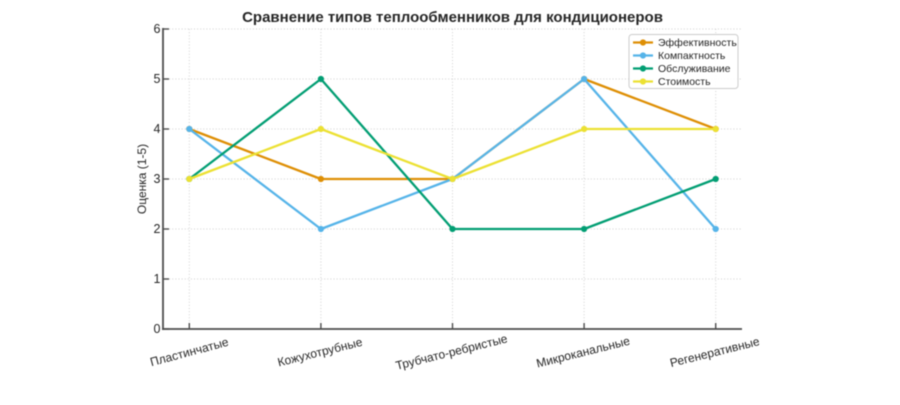  I want to click on svg-text: 5, so click(157, 79).